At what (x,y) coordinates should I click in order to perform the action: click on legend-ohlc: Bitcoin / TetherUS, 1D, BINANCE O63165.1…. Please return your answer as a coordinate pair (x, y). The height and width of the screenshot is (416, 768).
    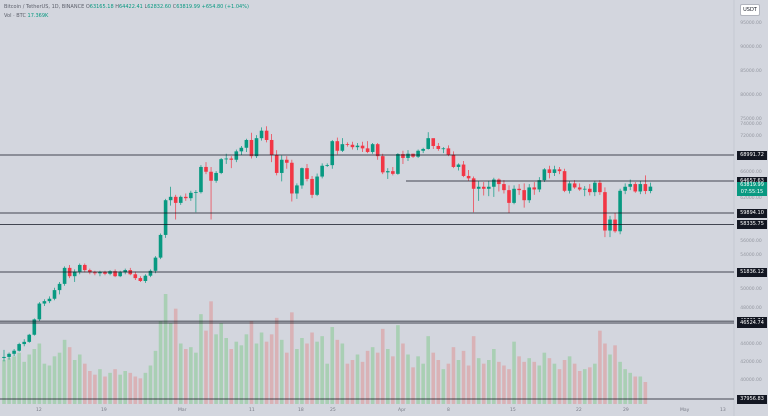
    Looking at the image, I should click on (126, 7).